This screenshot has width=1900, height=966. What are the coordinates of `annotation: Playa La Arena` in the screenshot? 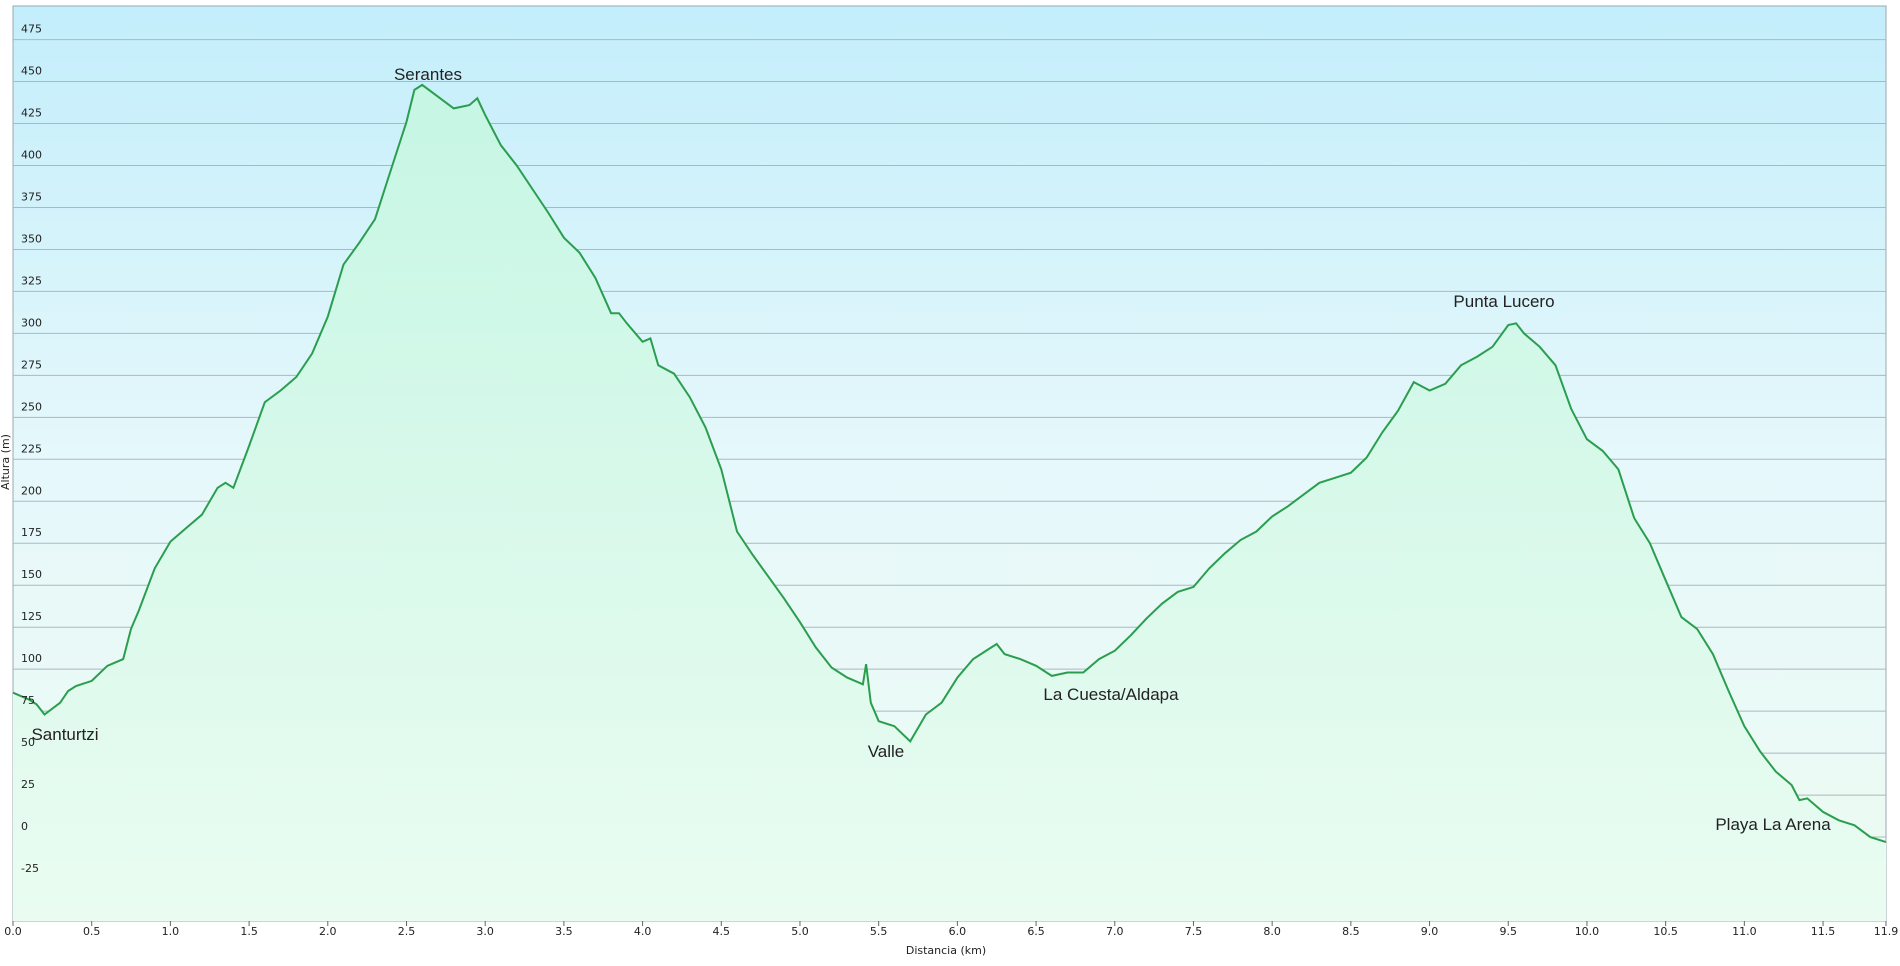 It's located at (1773, 824).